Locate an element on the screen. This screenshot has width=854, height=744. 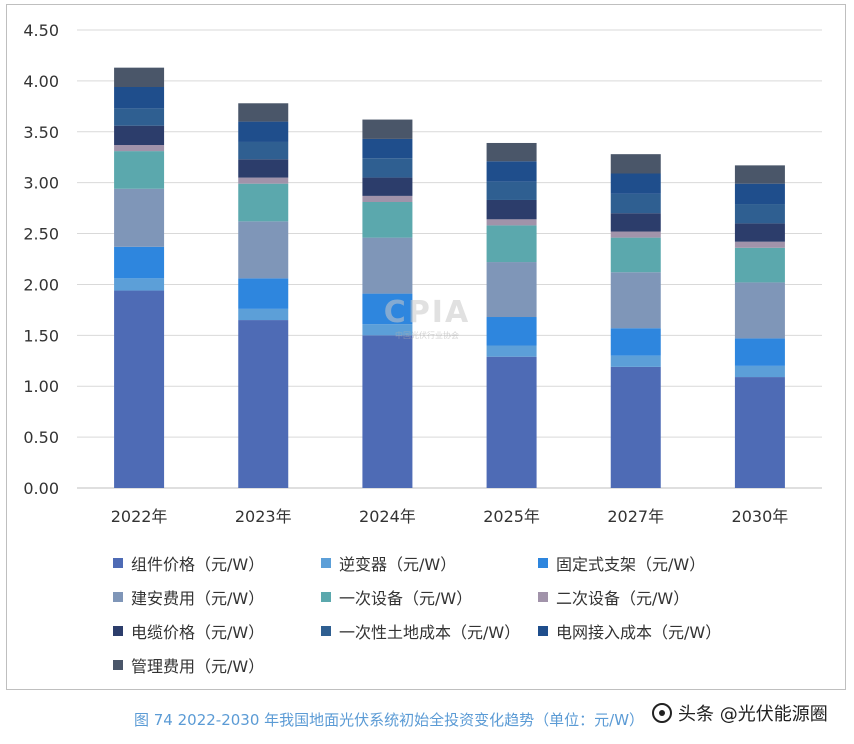
legend-label: 电缆价格（元/W） is located at coordinates (198, 632).